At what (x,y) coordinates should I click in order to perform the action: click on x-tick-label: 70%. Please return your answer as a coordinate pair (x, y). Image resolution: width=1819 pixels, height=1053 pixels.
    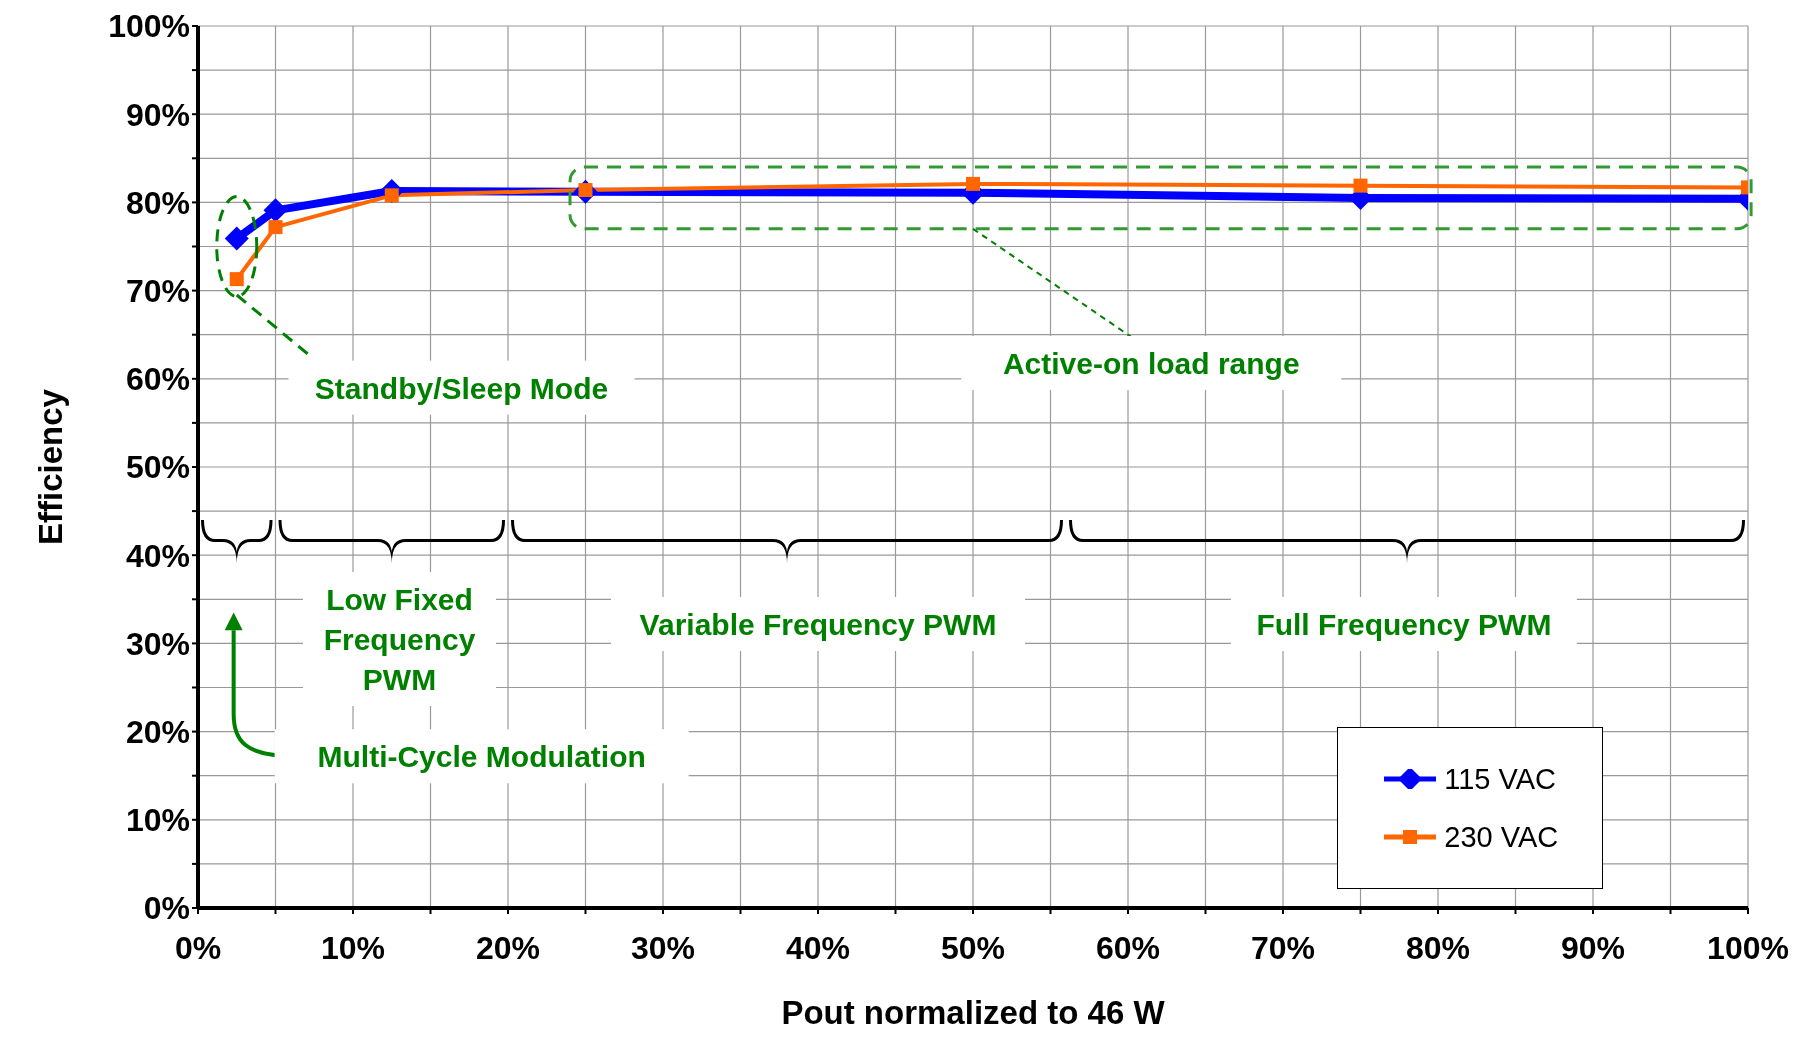
    Looking at the image, I should click on (1283, 947).